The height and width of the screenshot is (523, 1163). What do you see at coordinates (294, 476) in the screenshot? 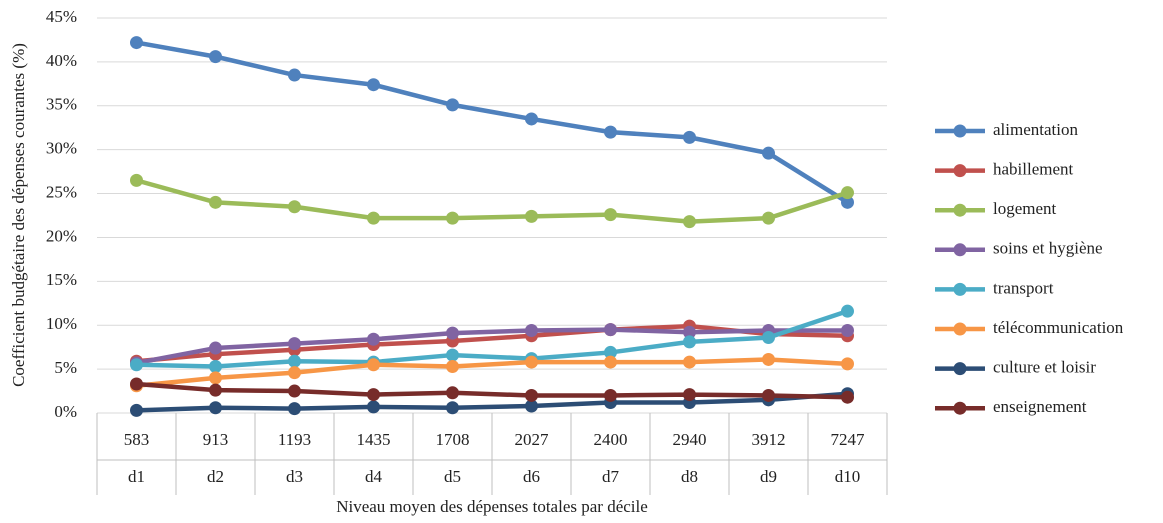
I see `x-group-label: d3` at bounding box center [294, 476].